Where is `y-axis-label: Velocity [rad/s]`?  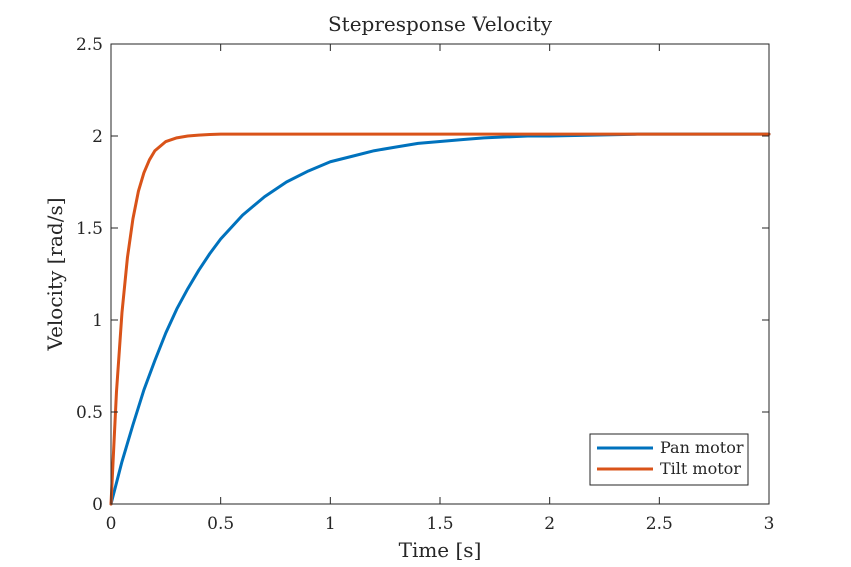
y-axis-label: Velocity [rad/s] is located at coordinates (55, 274).